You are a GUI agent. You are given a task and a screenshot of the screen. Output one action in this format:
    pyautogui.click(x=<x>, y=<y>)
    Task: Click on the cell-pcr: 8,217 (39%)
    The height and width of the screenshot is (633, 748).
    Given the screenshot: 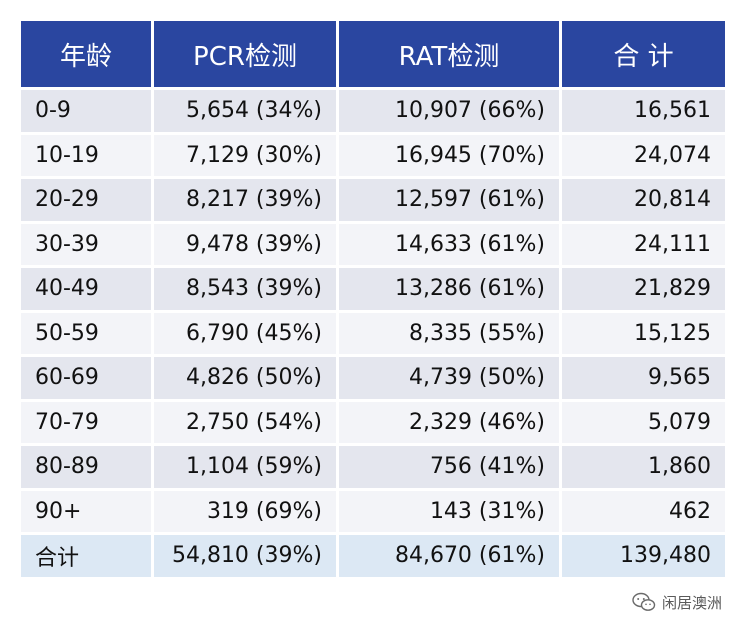 What is the action you would take?
    pyautogui.click(x=245, y=200)
    